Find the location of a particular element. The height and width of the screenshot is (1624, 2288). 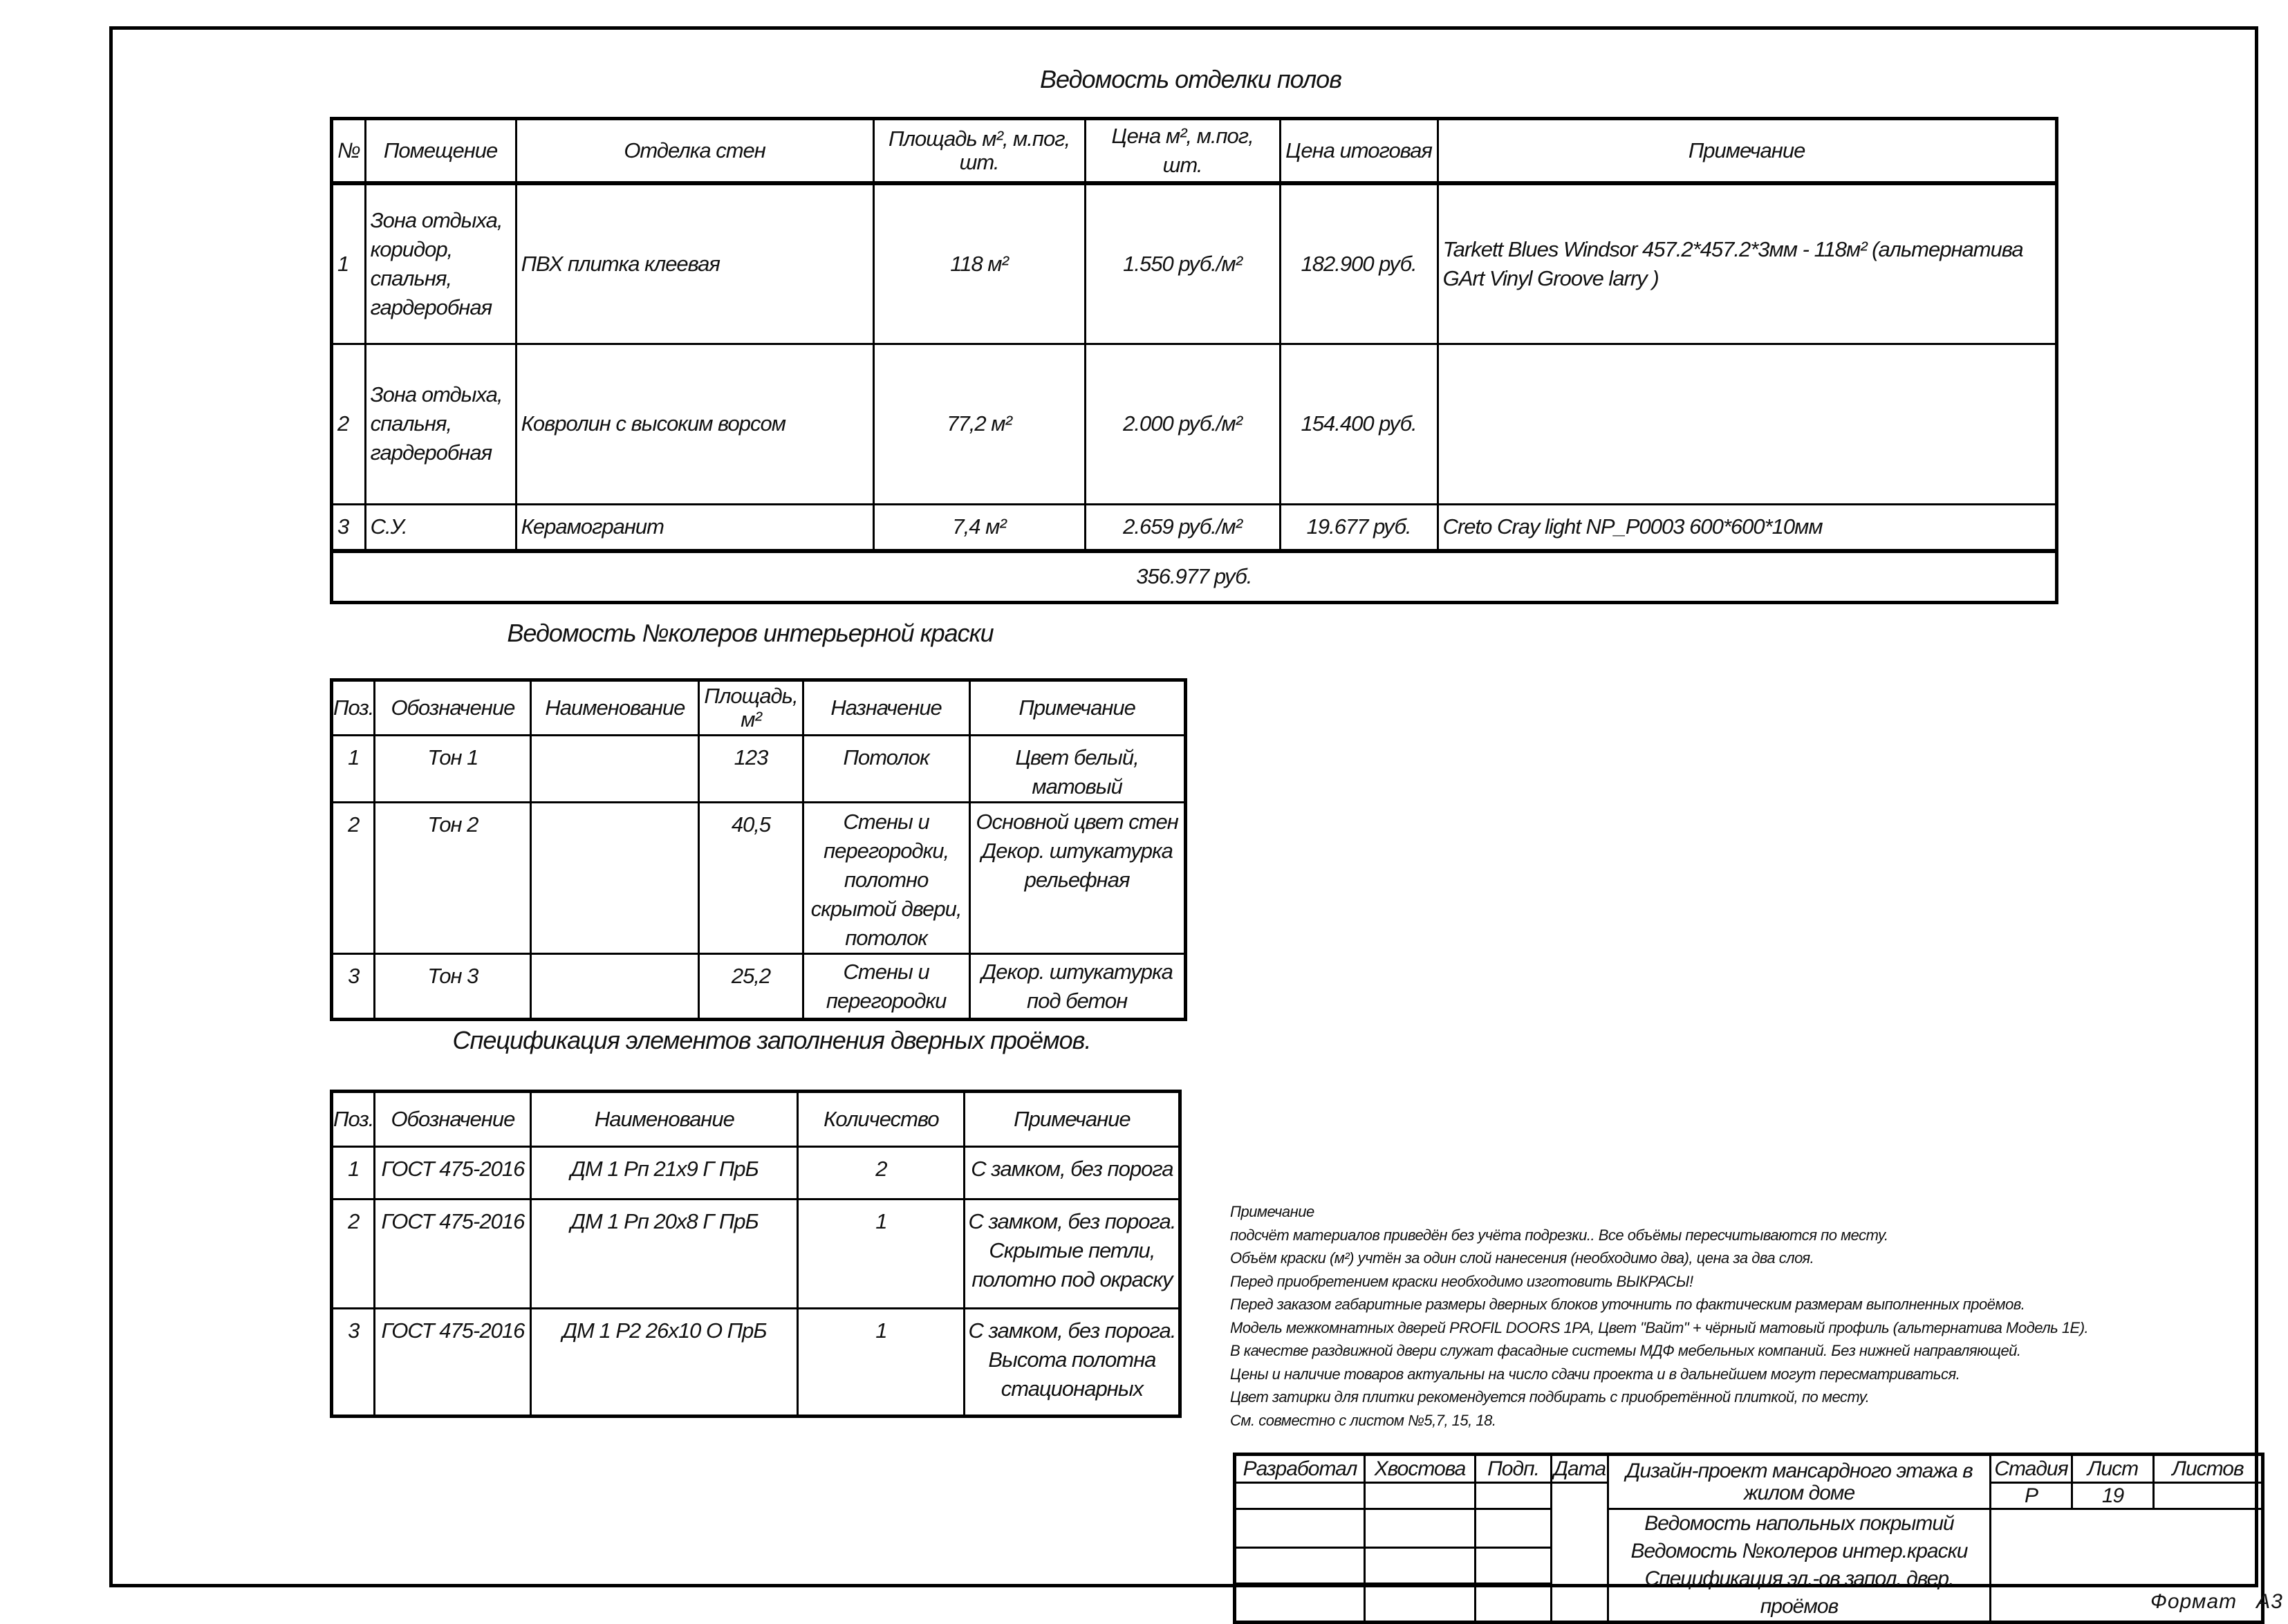

total-cell: 356.977 руб. is located at coordinates (1194, 577).